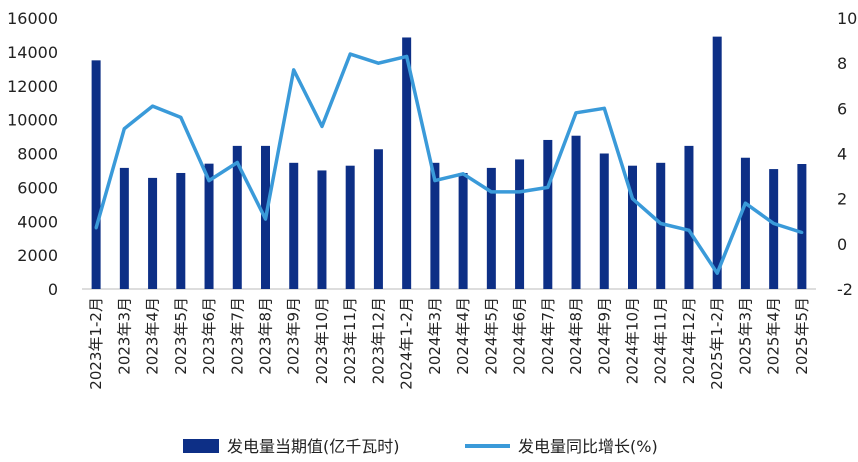 Image resolution: width=858 pixels, height=462 pixels. I want to click on category-label: 2024年6月, so click(520, 336).